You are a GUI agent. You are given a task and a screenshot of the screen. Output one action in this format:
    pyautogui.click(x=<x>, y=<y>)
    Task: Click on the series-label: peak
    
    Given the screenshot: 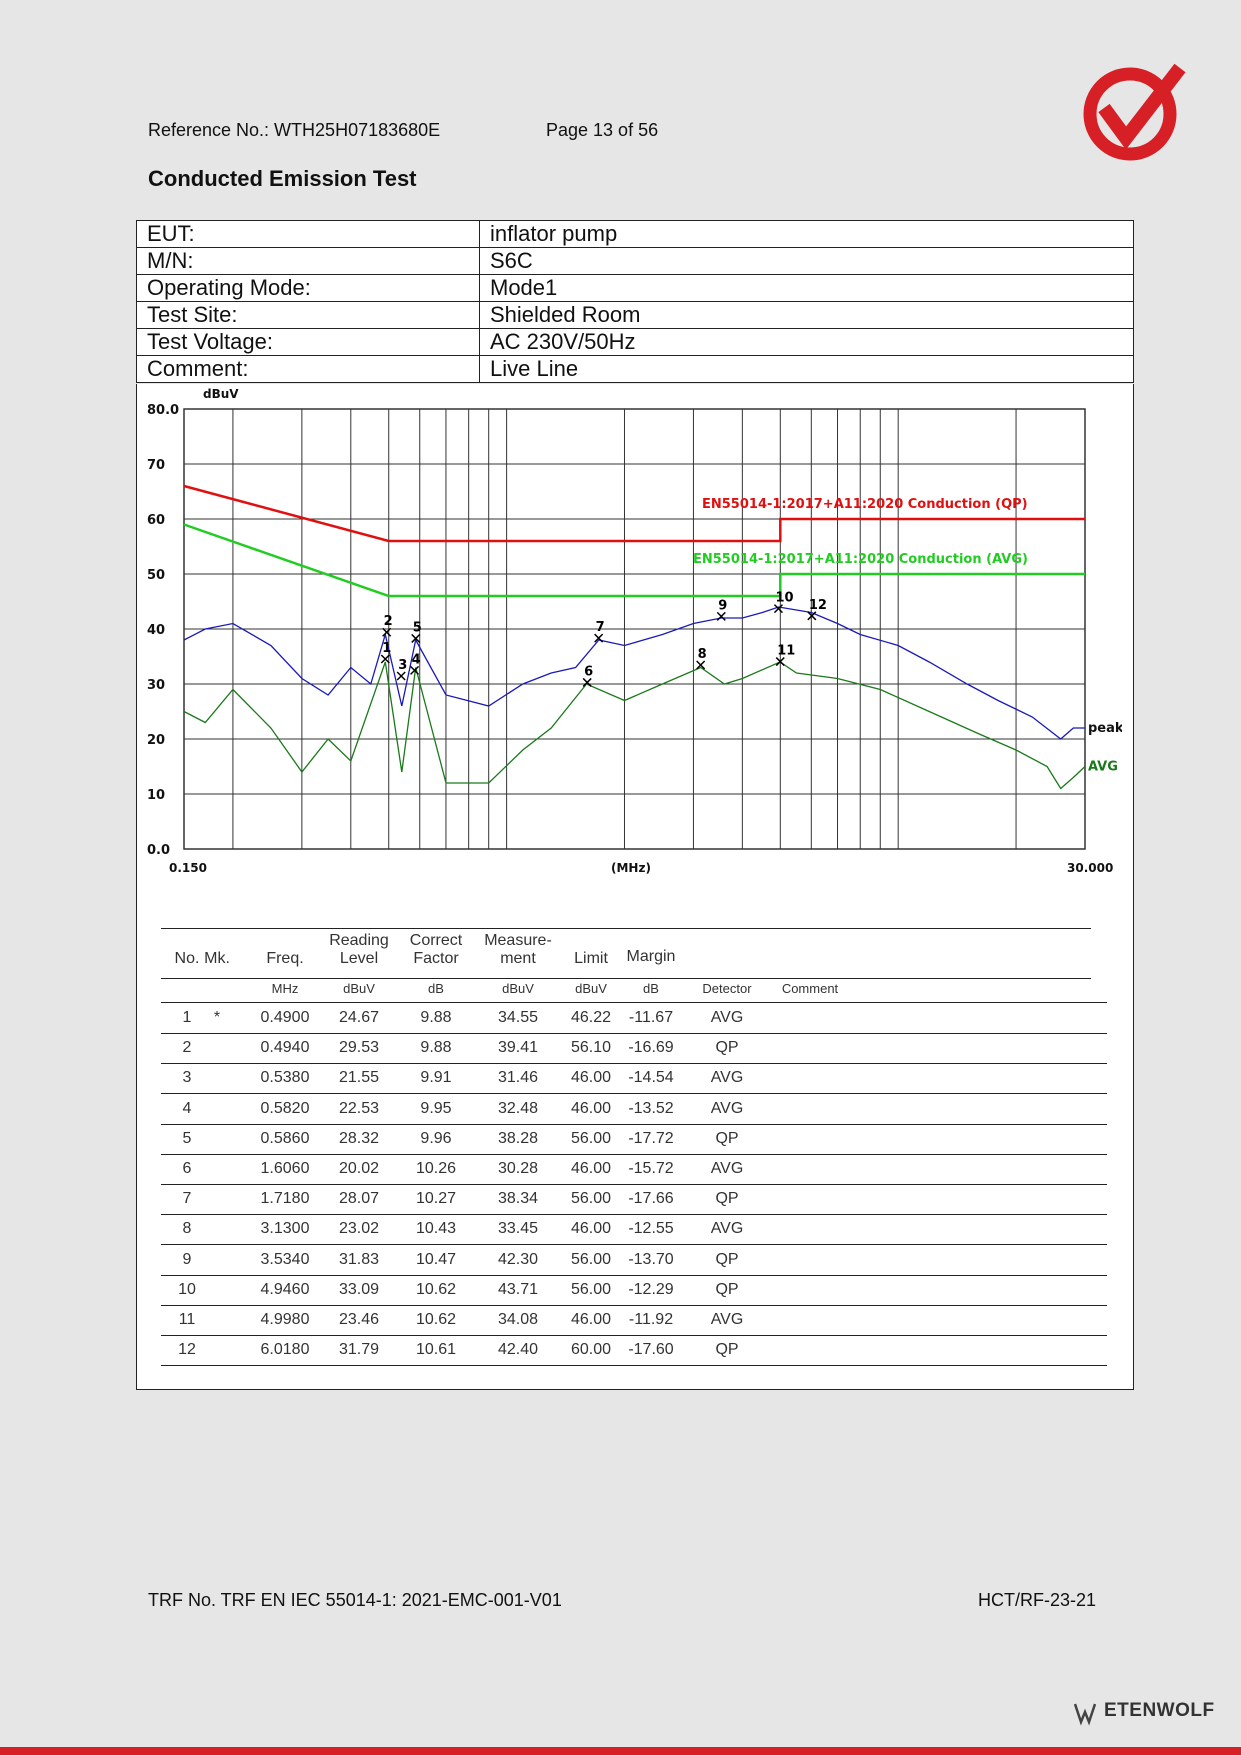 What is the action you would take?
    pyautogui.click(x=1105, y=728)
    